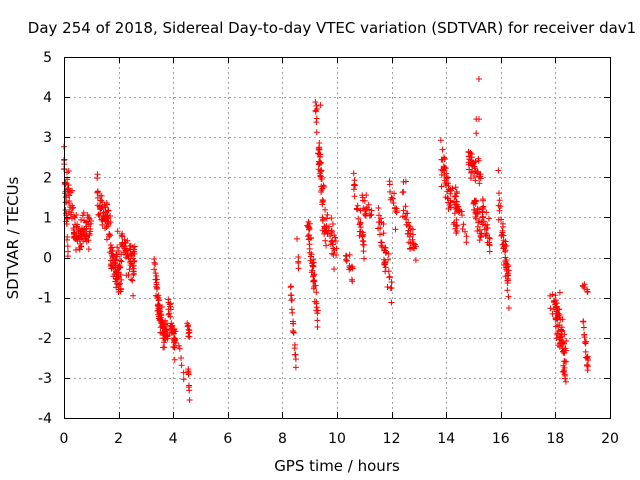 This screenshot has width=640, height=480. I want to click on y-tick-label: -4, so click(45, 419).